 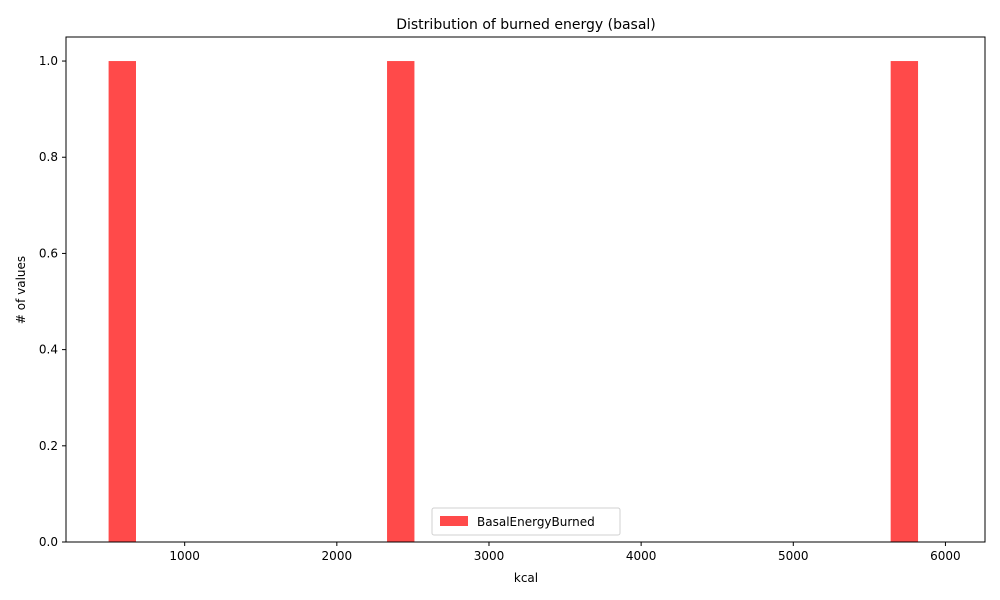 I want to click on y-tick-label: 0.2, so click(x=48, y=446).